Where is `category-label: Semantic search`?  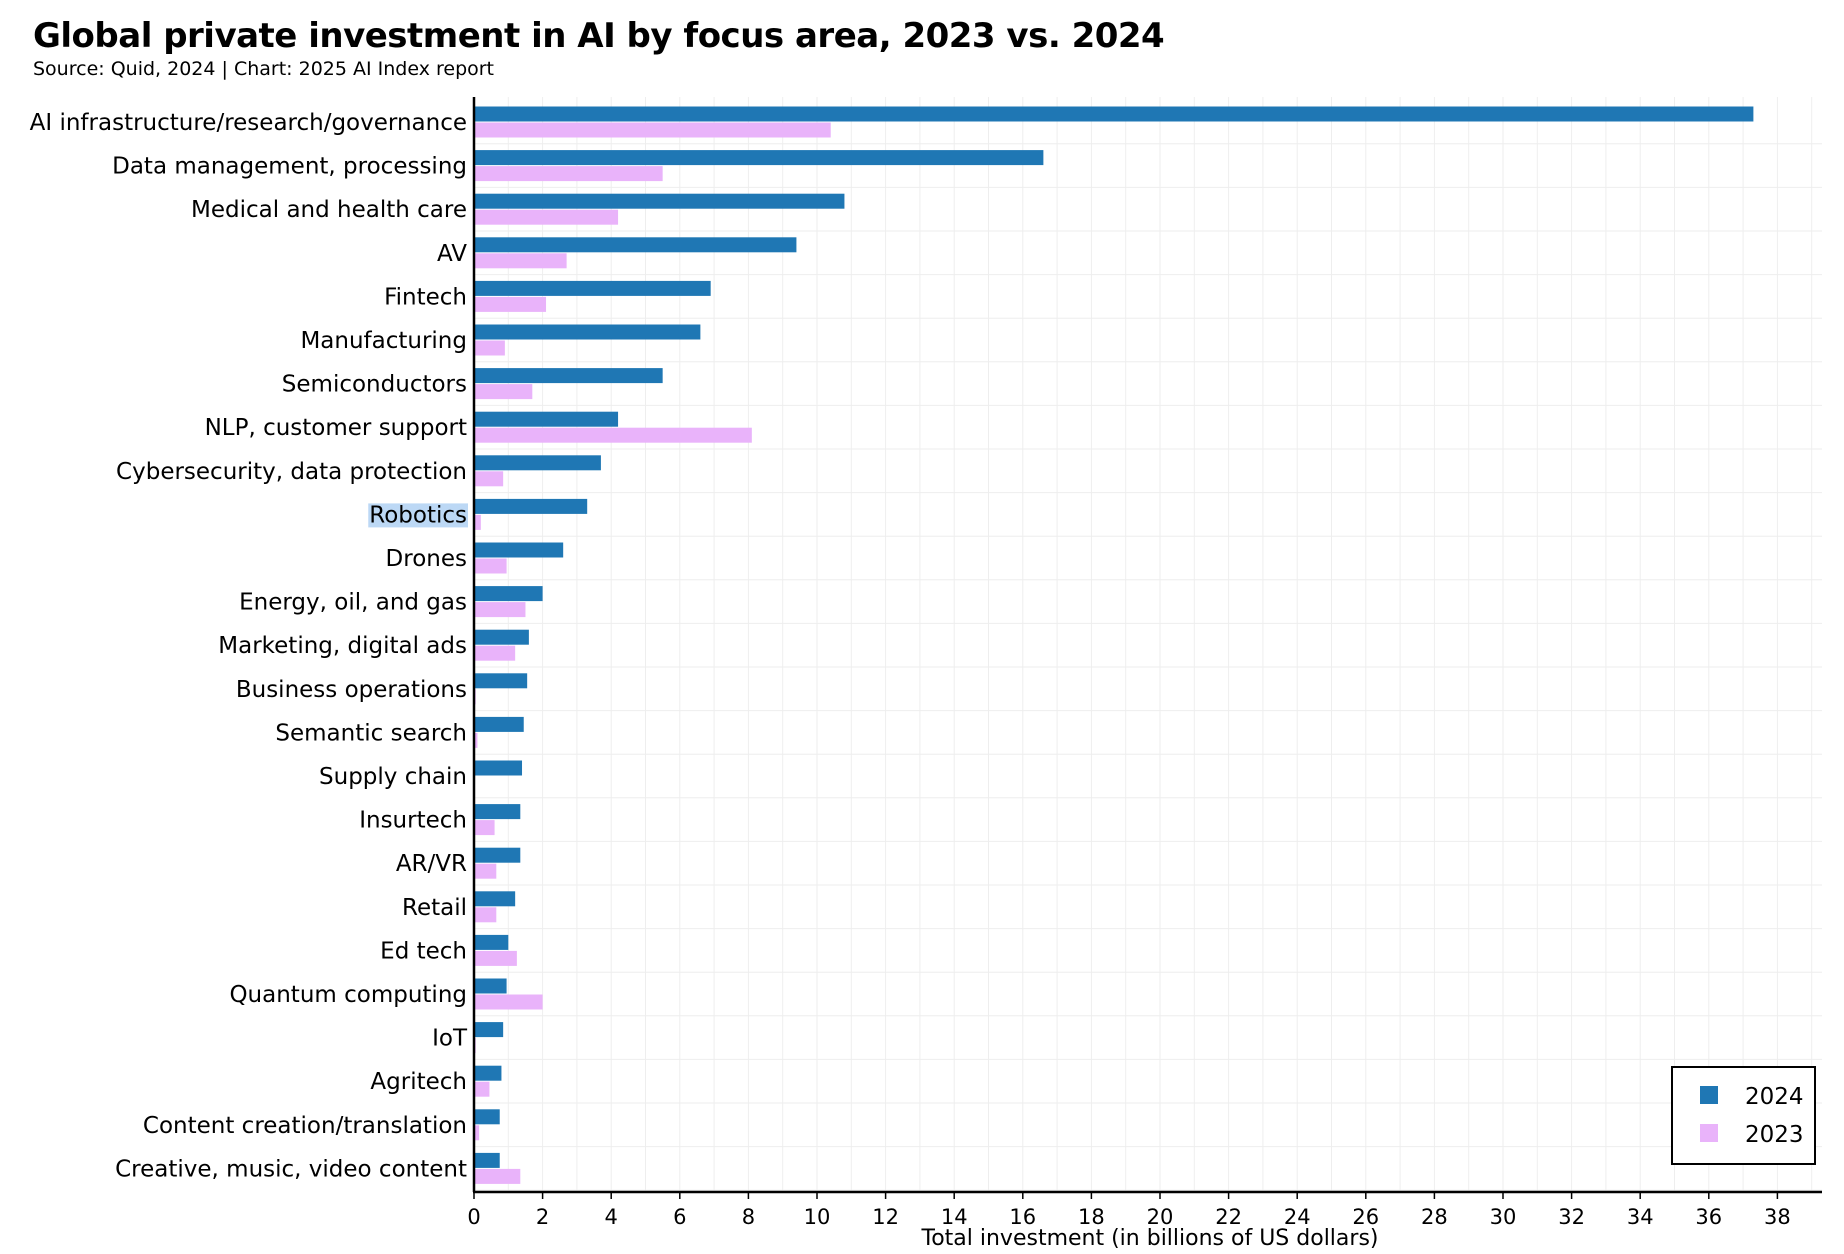 category-label: Semantic search is located at coordinates (371, 733).